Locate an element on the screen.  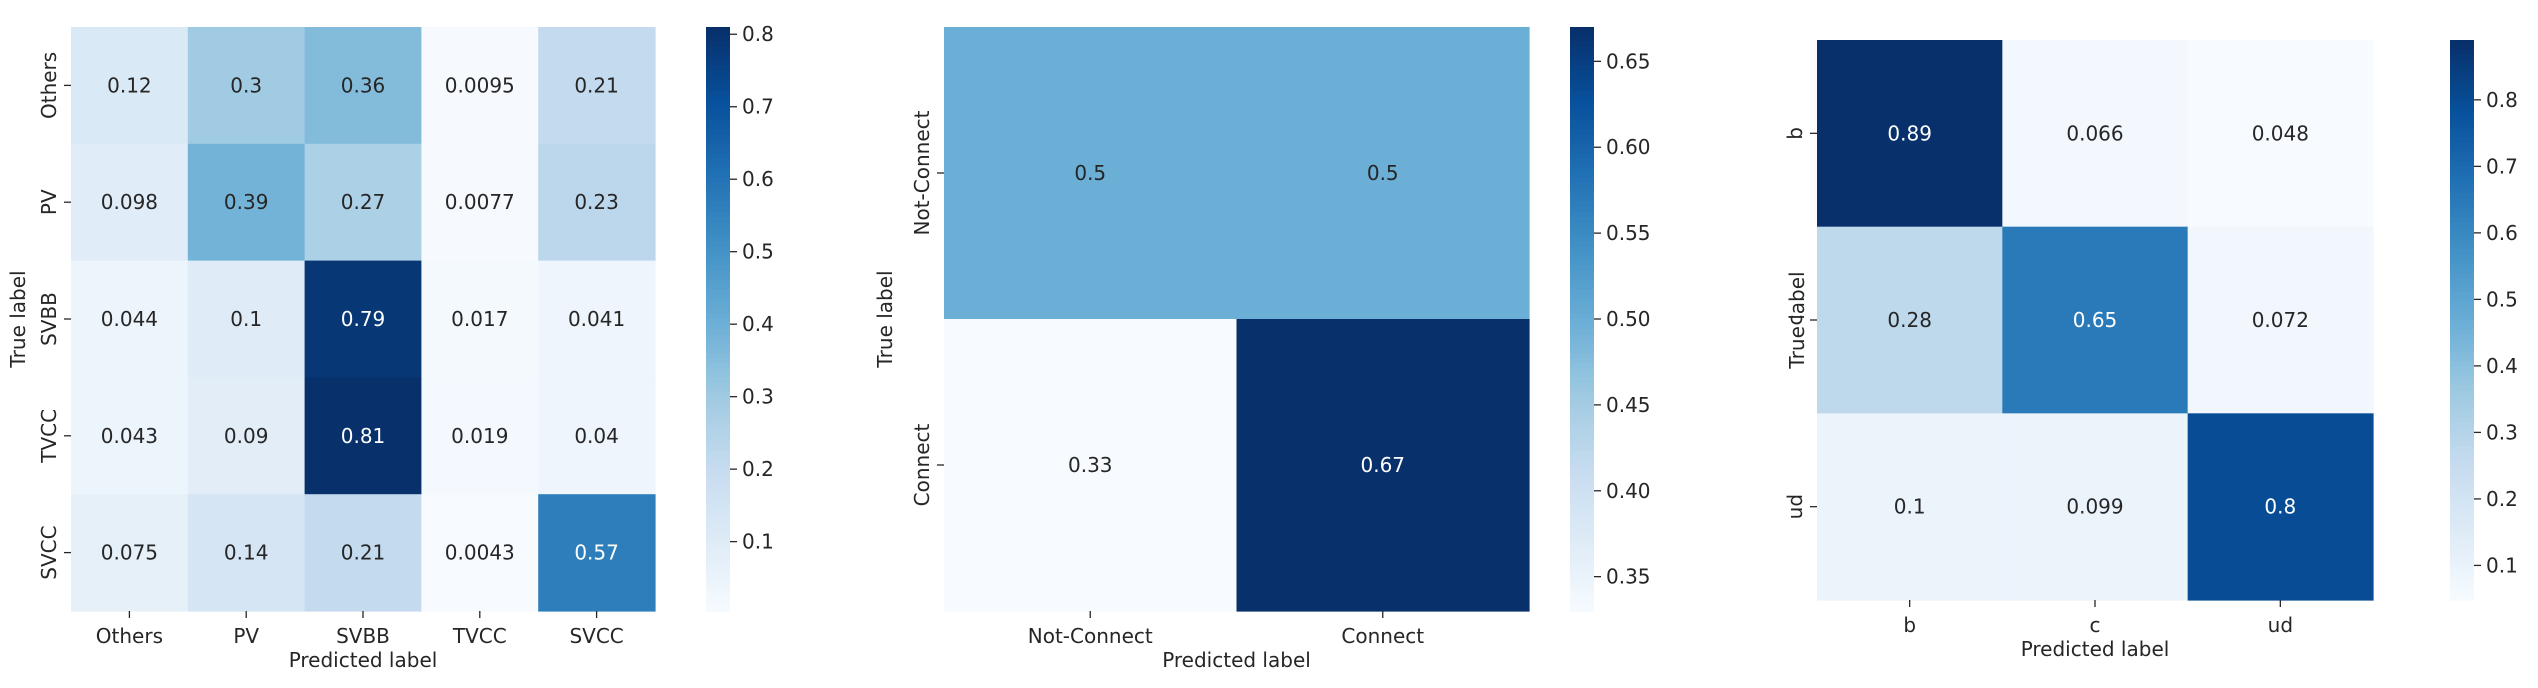
y-tick-label: SVBB is located at coordinates (49, 319).